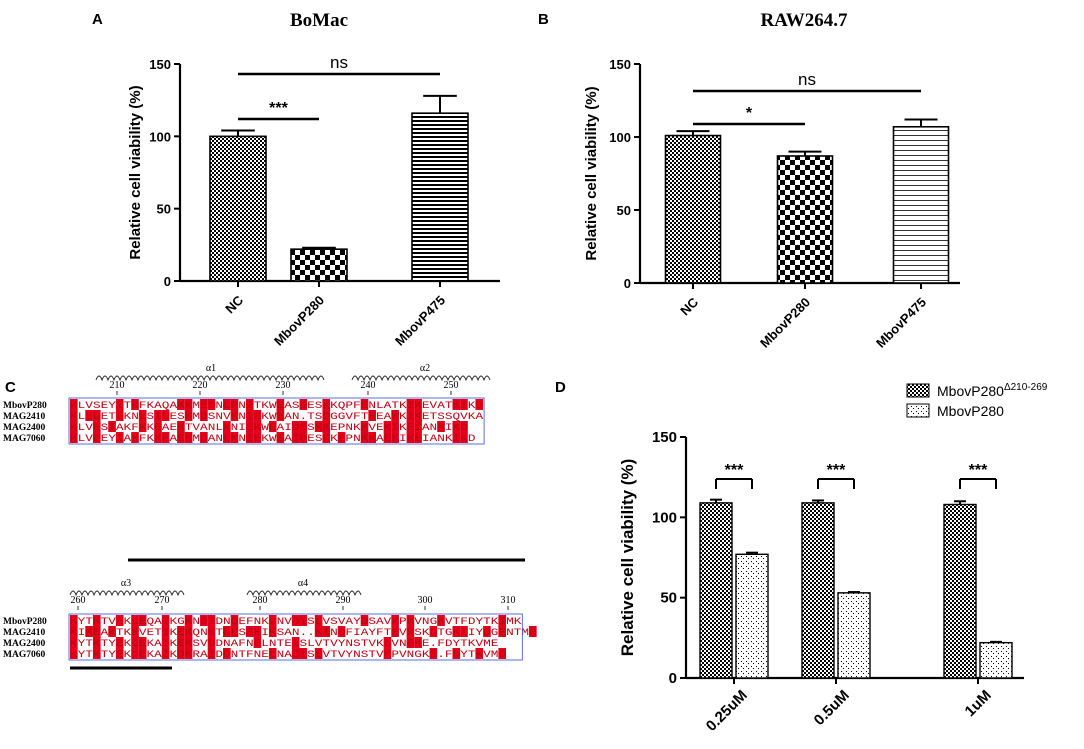  What do you see at coordinates (749, 113) in the screenshot?
I see `significance-label: *` at bounding box center [749, 113].